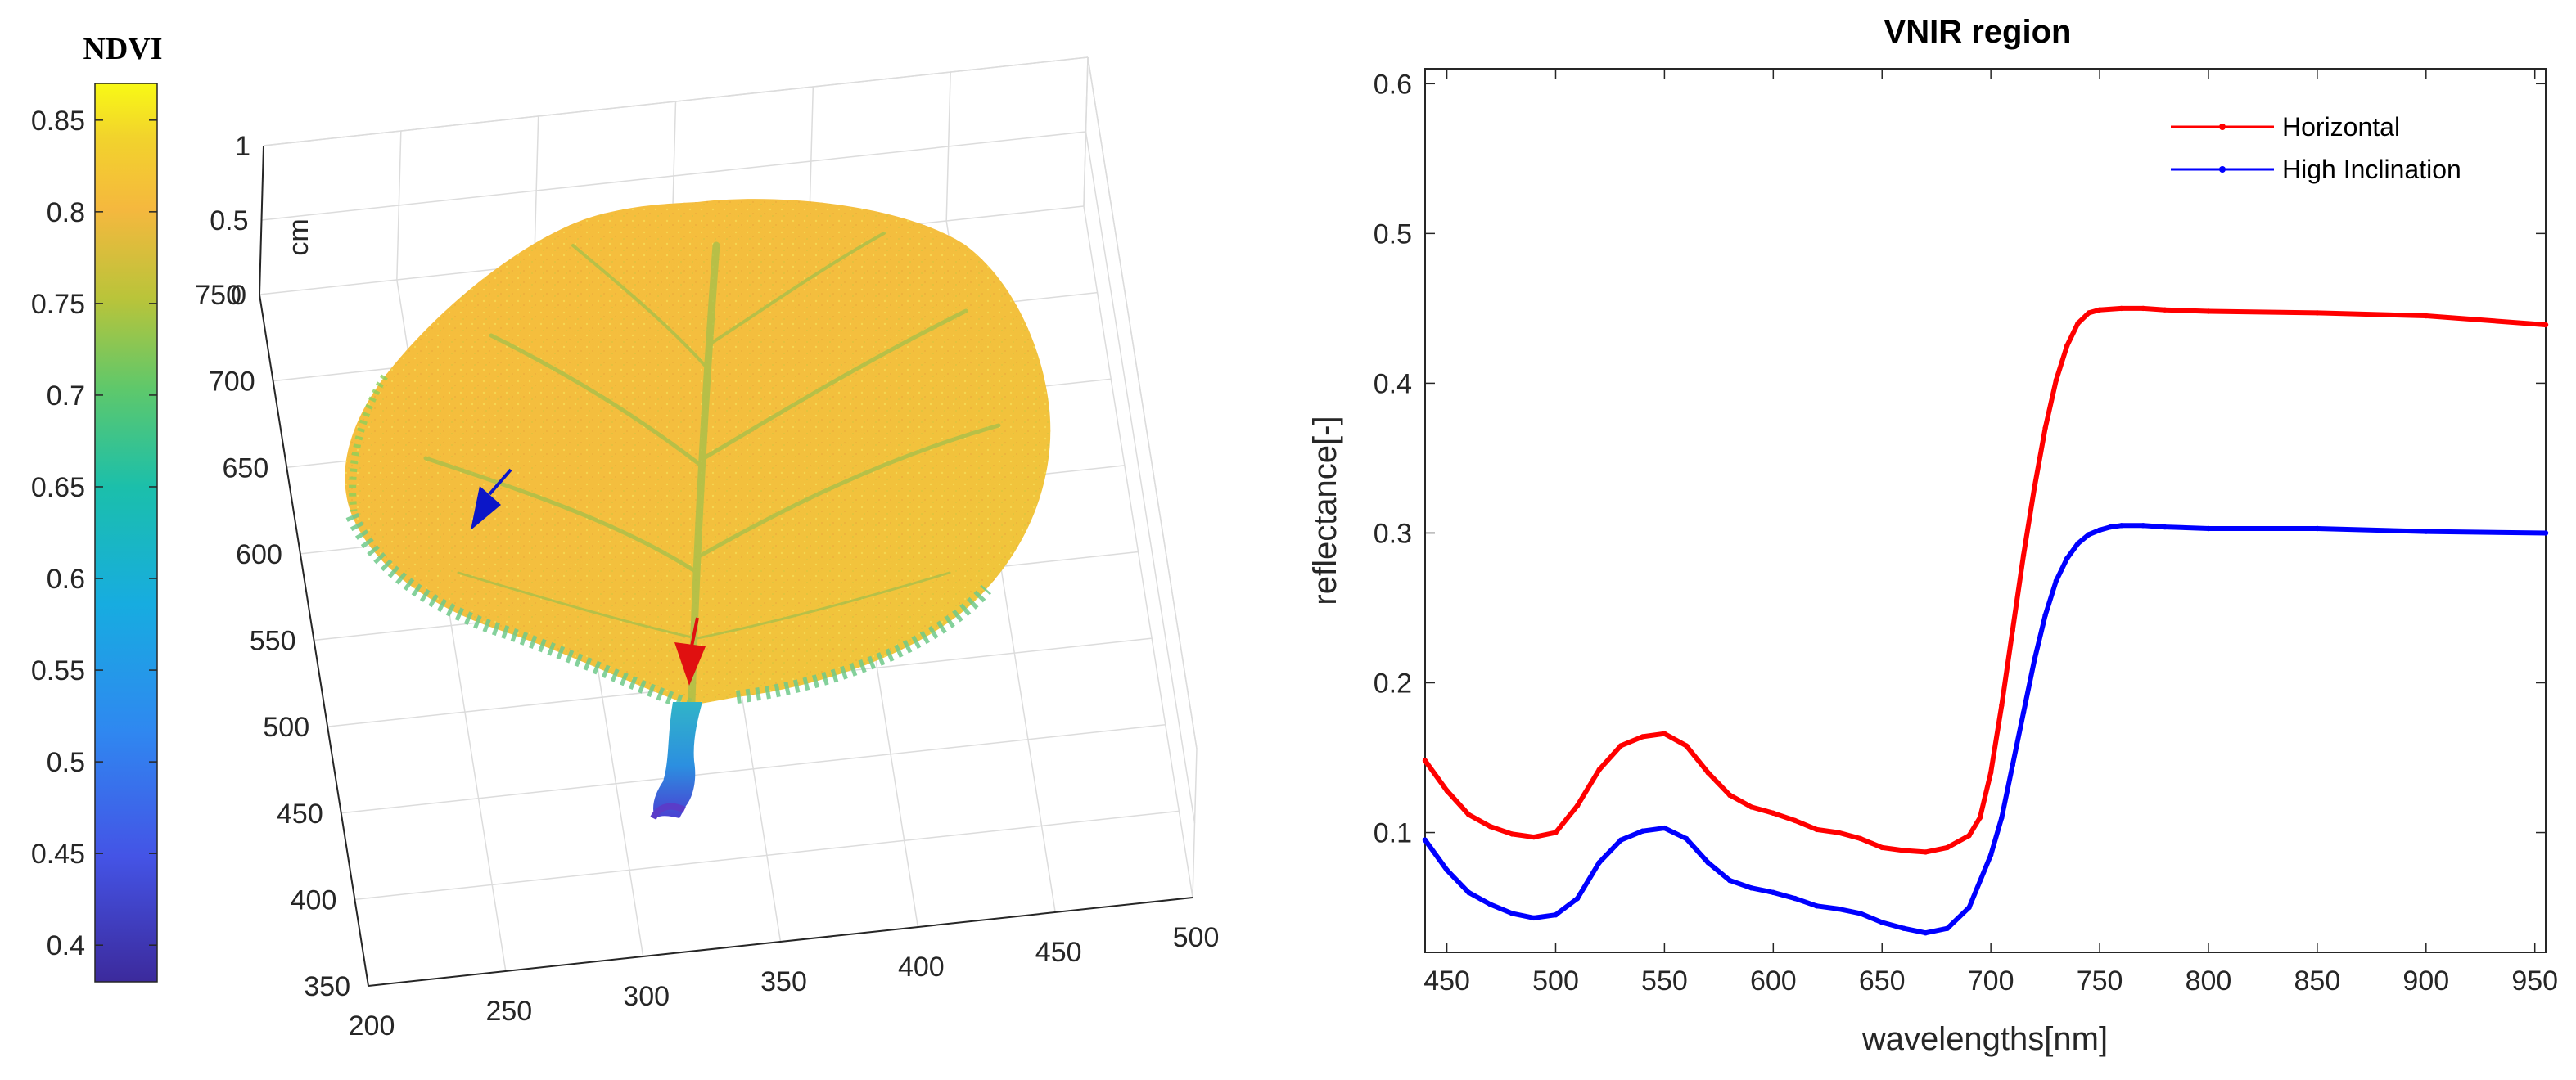 Image resolution: width=2576 pixels, height=1080 pixels. I want to click on ndvi-colorbar: NDVI 0.85 0.8 0.75 0.7 0.65 0.6 0.55 0.5 0.45 0.4, so click(97, 508).